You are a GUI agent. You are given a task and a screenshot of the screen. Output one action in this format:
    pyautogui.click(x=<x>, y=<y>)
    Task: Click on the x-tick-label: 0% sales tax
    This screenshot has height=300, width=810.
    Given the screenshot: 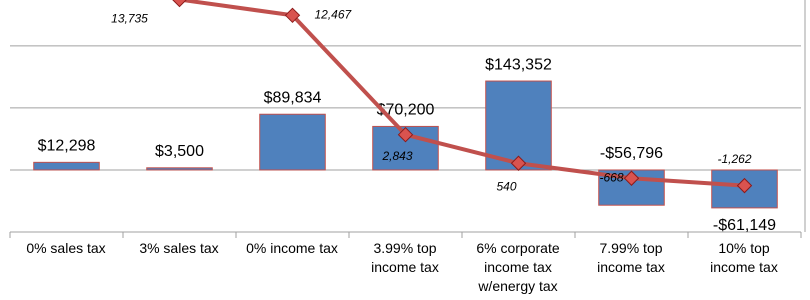 What is the action you would take?
    pyautogui.click(x=66, y=248)
    